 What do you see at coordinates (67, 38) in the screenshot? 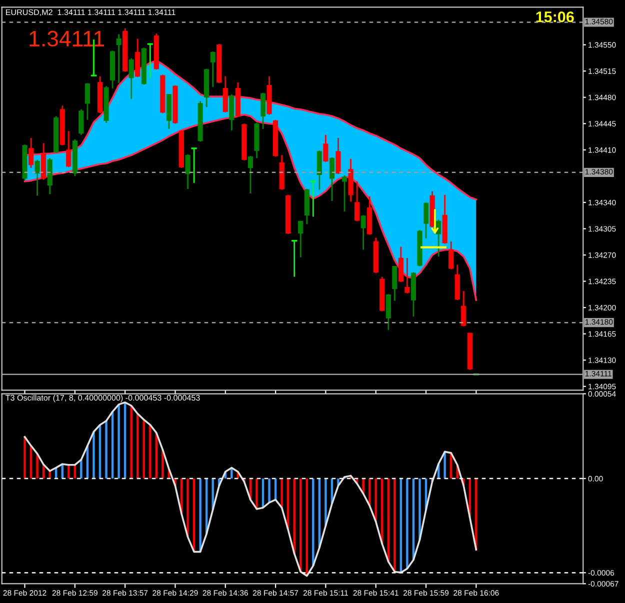
I see `annotation: 1.34111` at bounding box center [67, 38].